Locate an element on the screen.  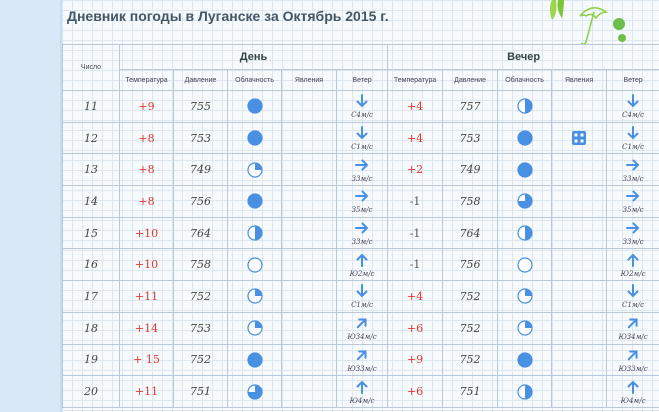
day-wind-cell: С4м/с is located at coordinates (362, 106).